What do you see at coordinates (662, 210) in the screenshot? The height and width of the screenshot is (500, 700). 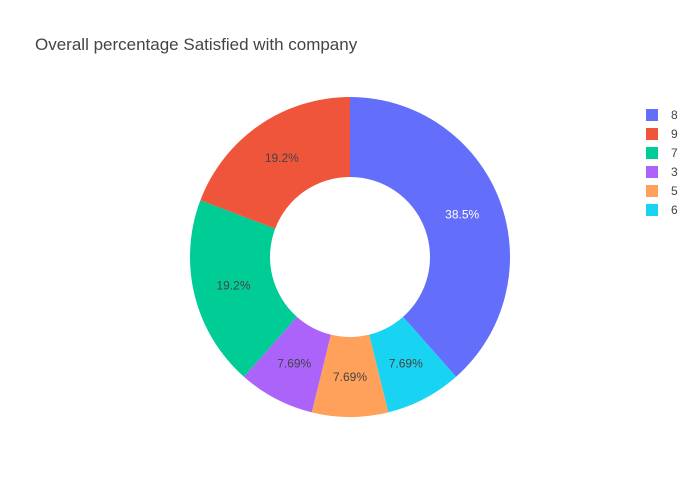 I see `legend-item-6: 6` at bounding box center [662, 210].